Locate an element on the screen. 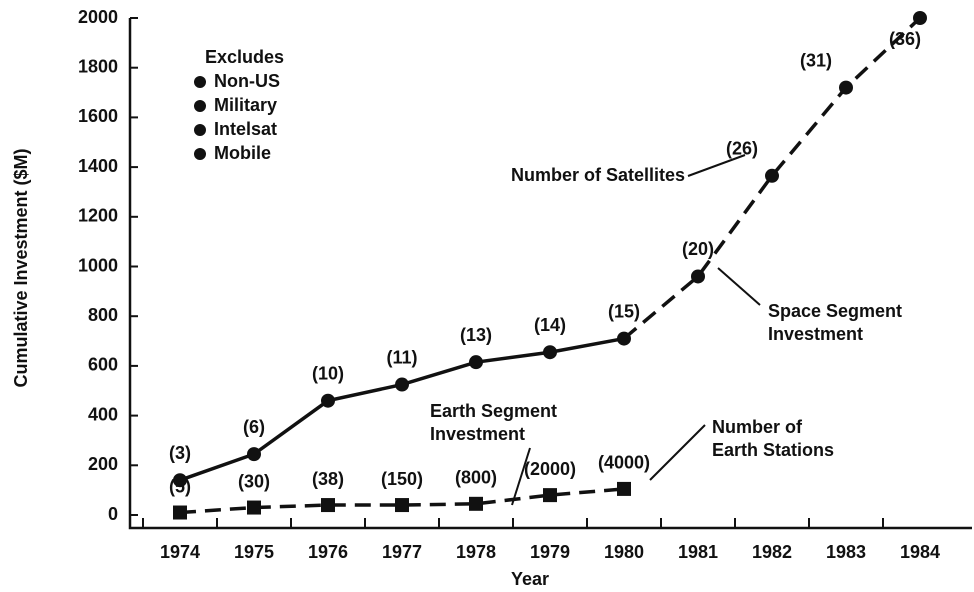 The width and height of the screenshot is (974, 592). x-tick-label: 1974 is located at coordinates (180, 552).